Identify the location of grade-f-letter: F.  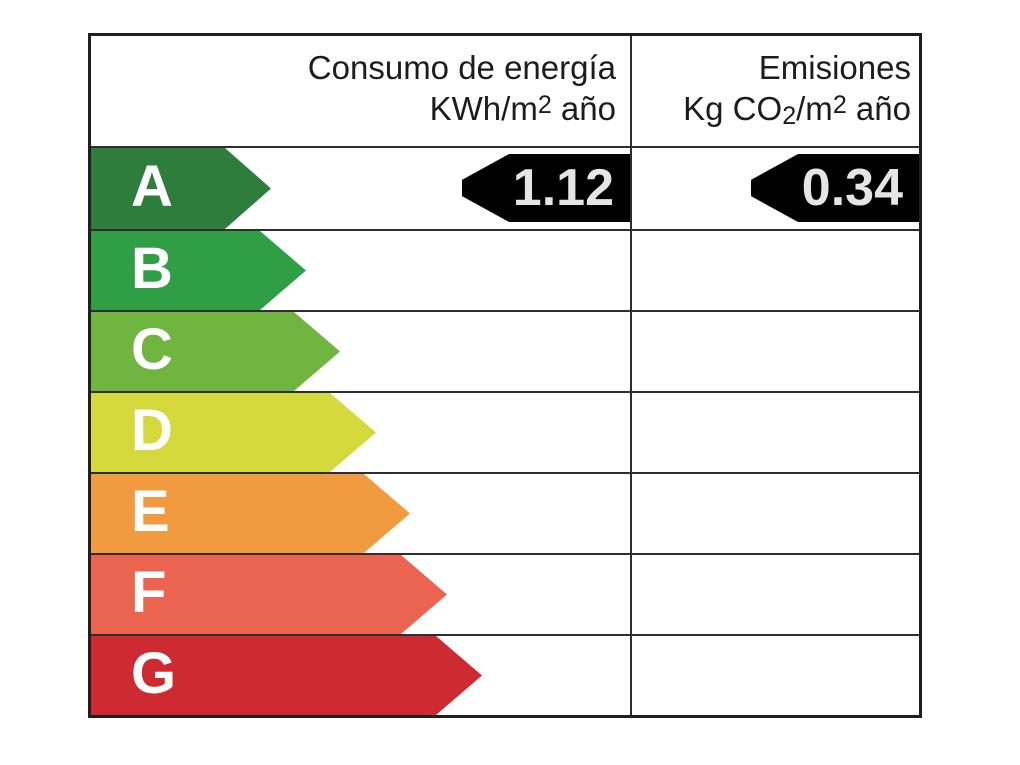
(149, 592).